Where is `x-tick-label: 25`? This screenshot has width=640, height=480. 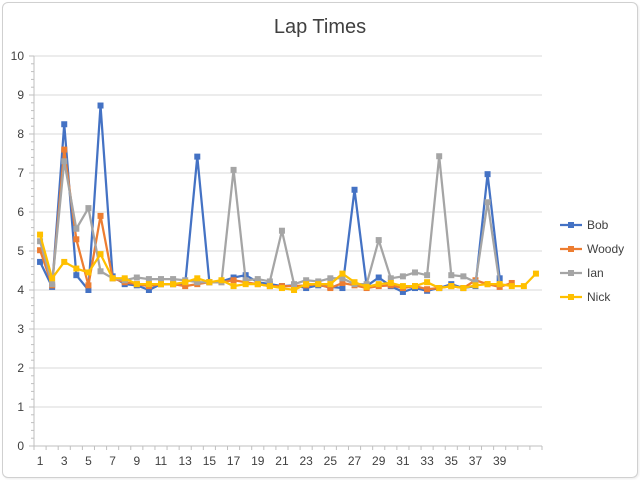 x-tick-label: 25 is located at coordinates (331, 461).